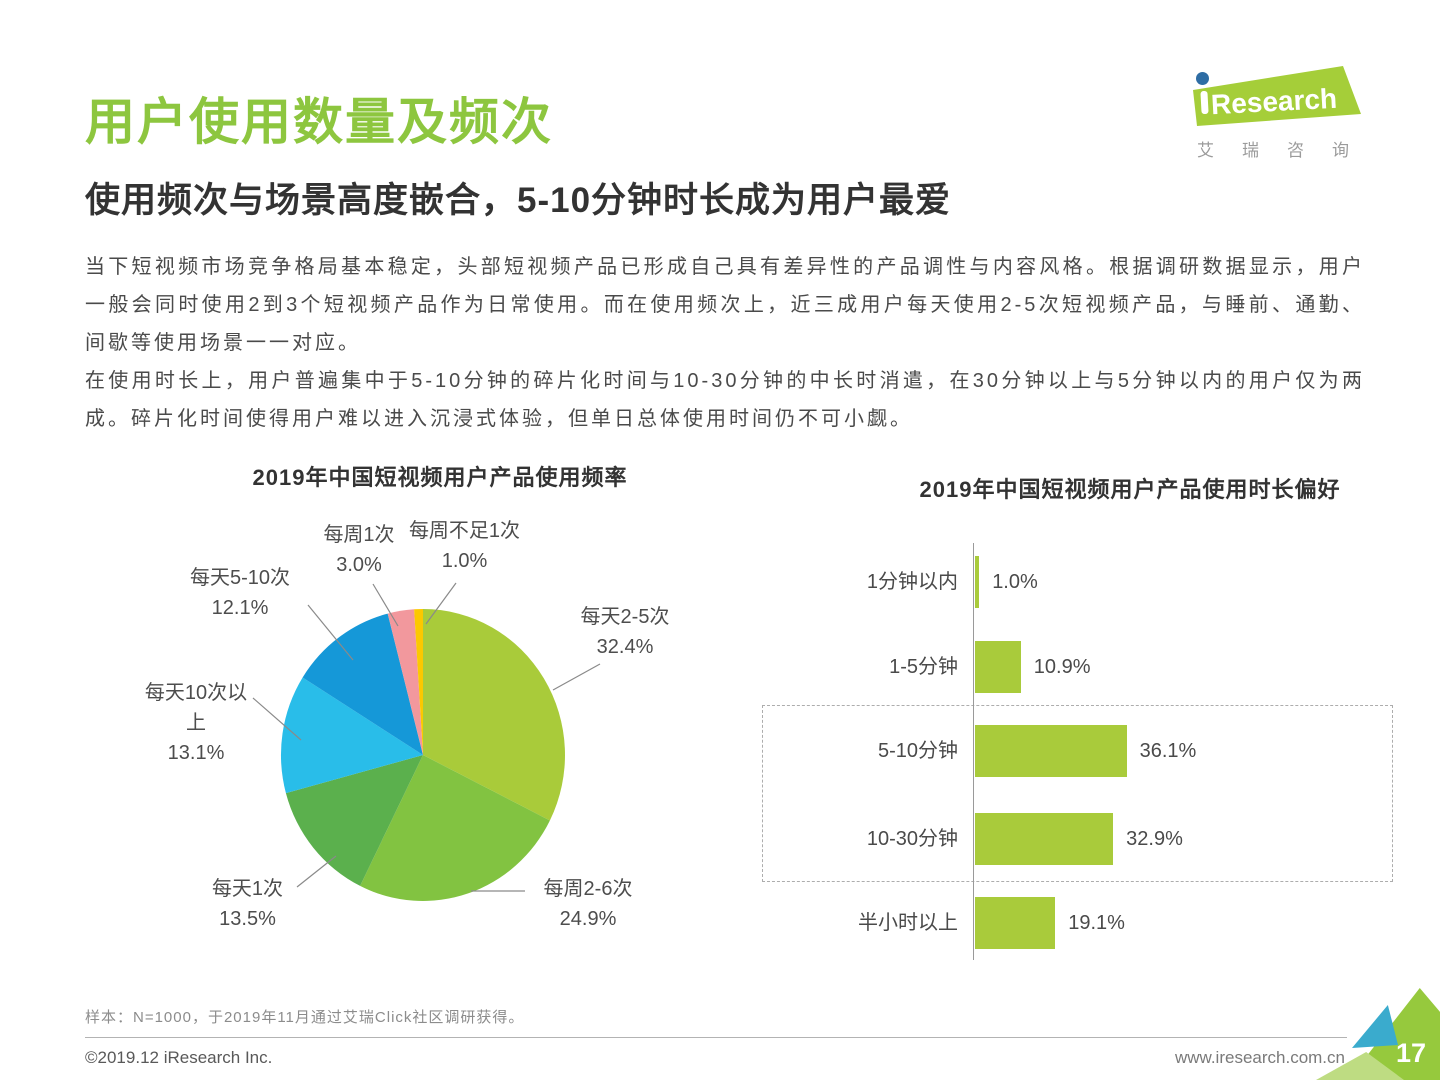  I want to click on bar-row-2: 5-10分钟 36.1%, so click(1085, 751).